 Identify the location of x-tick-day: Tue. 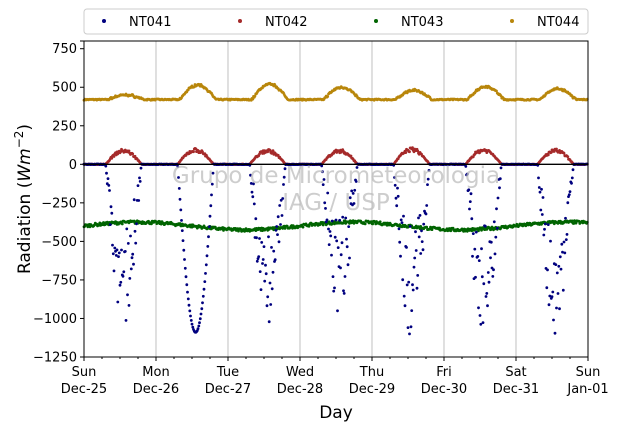
(227, 372).